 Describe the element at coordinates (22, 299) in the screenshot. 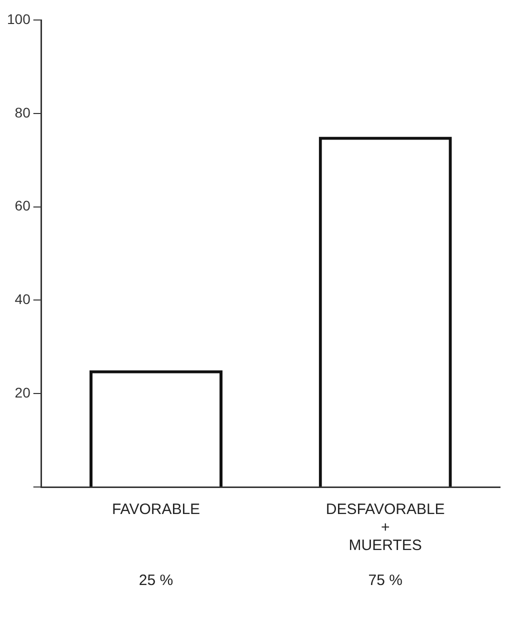

I see `y-tick-label: 40` at that location.